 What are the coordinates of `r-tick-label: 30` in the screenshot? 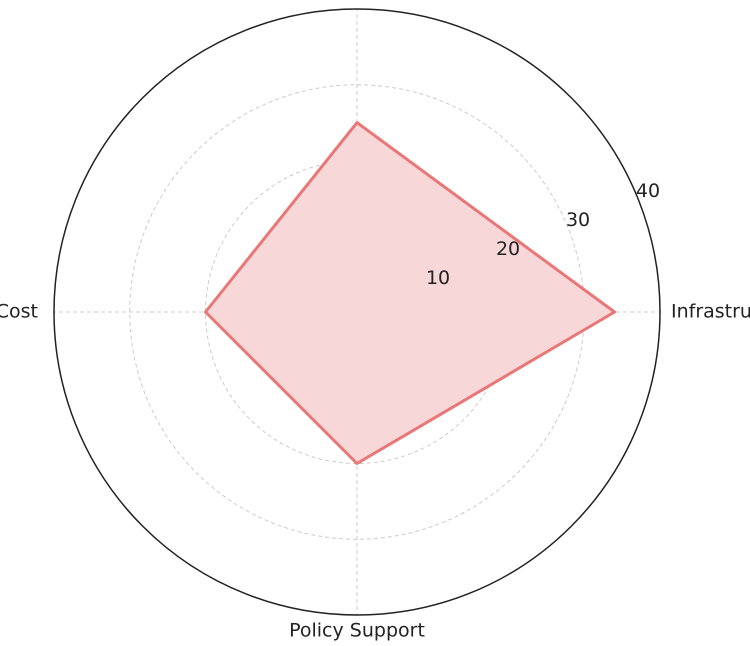 It's located at (578, 220).